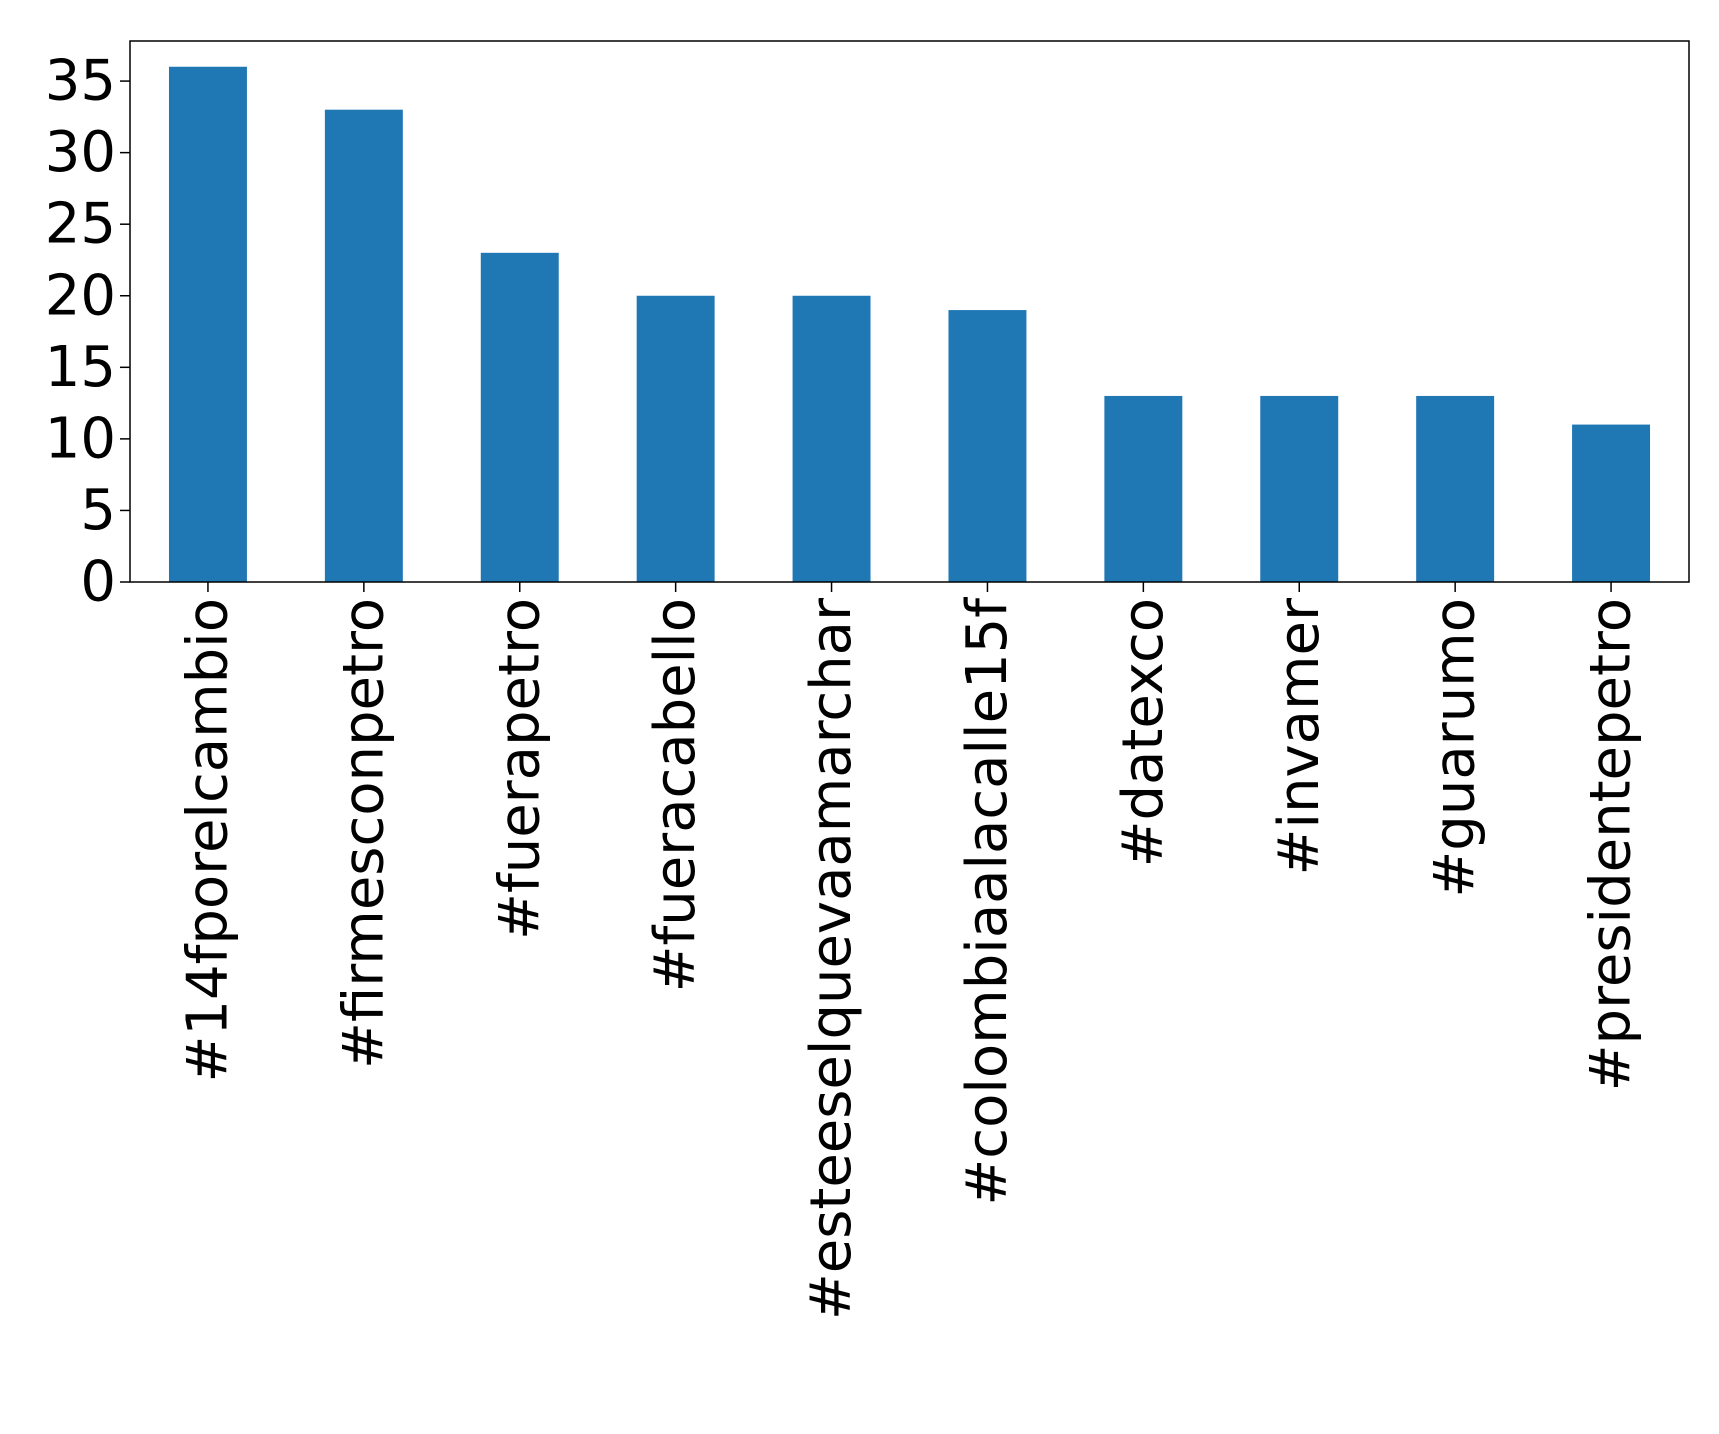  What do you see at coordinates (519, 769) in the screenshot?
I see `x-tick-label-2: #fuerapetro` at bounding box center [519, 769].